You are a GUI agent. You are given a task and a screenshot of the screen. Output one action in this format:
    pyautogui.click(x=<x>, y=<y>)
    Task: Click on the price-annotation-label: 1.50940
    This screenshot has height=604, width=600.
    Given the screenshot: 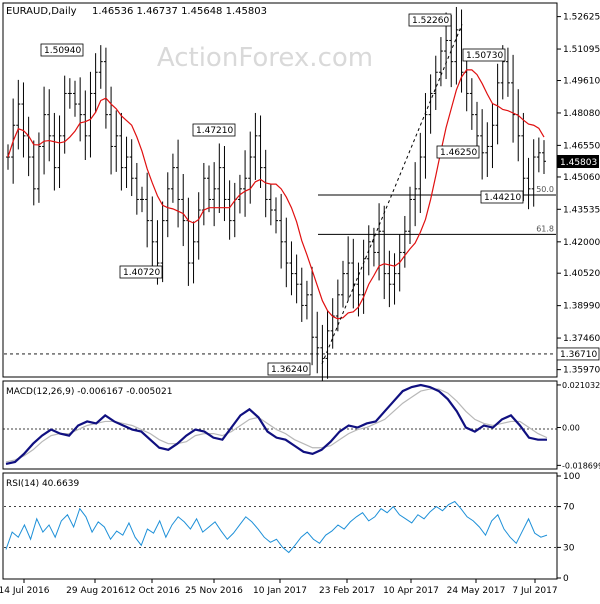 What is the action you would take?
    pyautogui.click(x=62, y=51)
    